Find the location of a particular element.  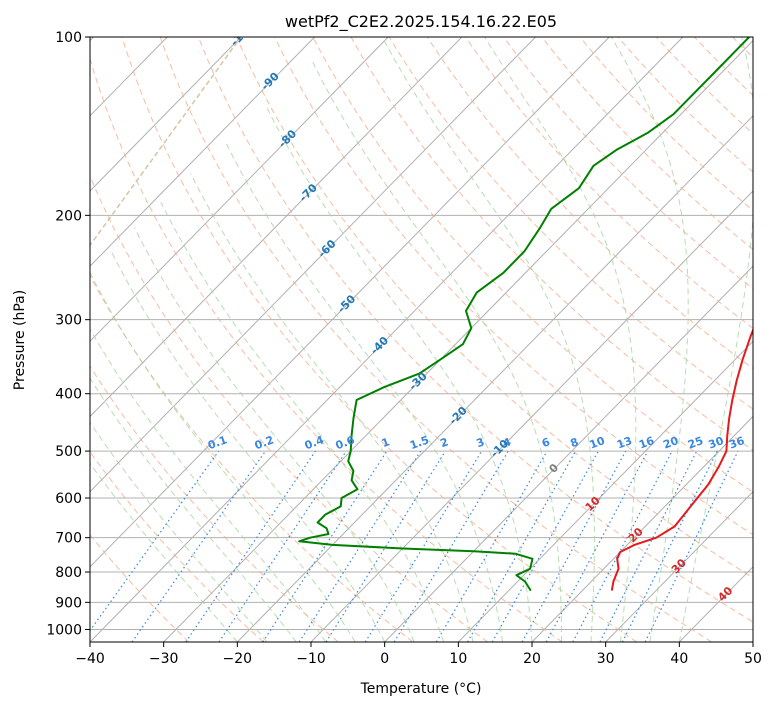

x-tick-label: −20 is located at coordinates (238, 659).